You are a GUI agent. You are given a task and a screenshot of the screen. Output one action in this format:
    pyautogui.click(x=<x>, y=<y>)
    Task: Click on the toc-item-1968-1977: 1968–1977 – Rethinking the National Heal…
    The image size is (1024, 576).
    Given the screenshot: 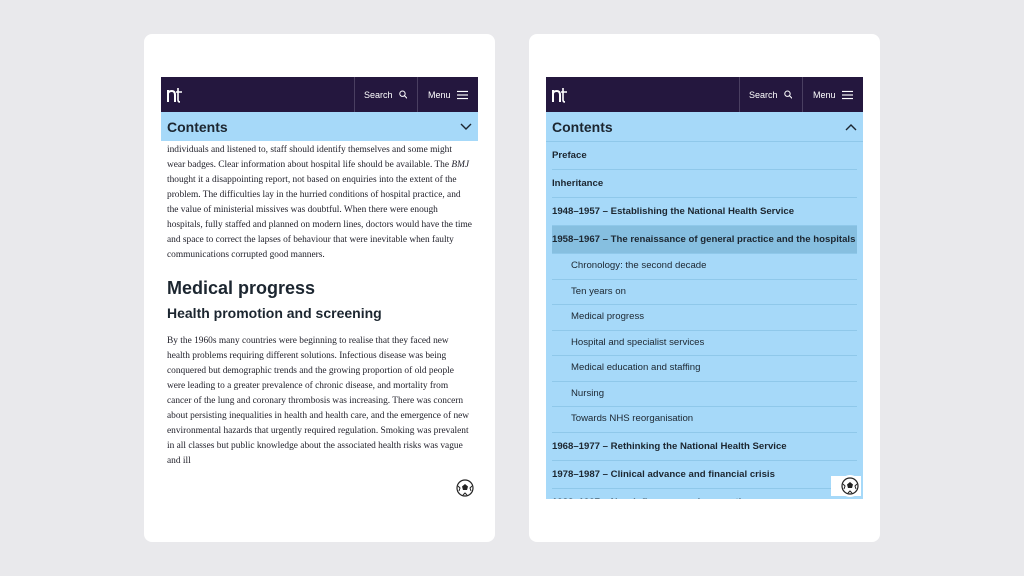 What is the action you would take?
    pyautogui.click(x=704, y=447)
    